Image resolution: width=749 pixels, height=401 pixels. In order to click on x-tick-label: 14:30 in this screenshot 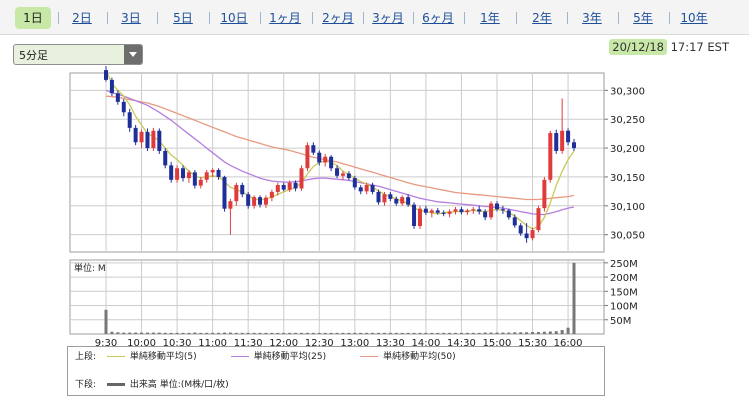, I will do `click(461, 343)`.